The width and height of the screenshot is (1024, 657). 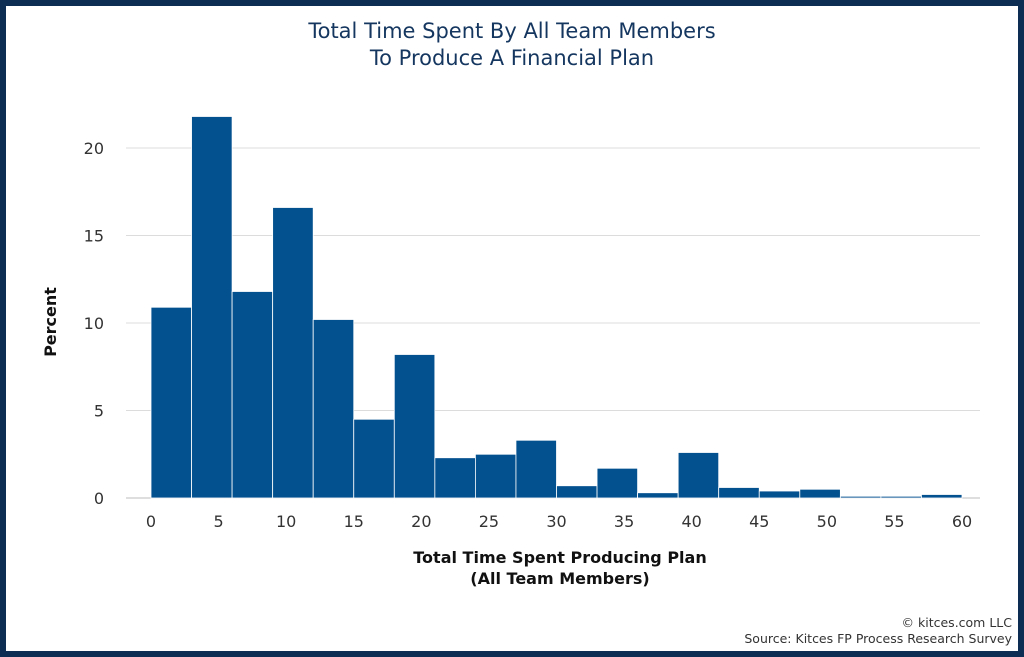 I want to click on x-tick-label-15: 15, so click(x=354, y=521).